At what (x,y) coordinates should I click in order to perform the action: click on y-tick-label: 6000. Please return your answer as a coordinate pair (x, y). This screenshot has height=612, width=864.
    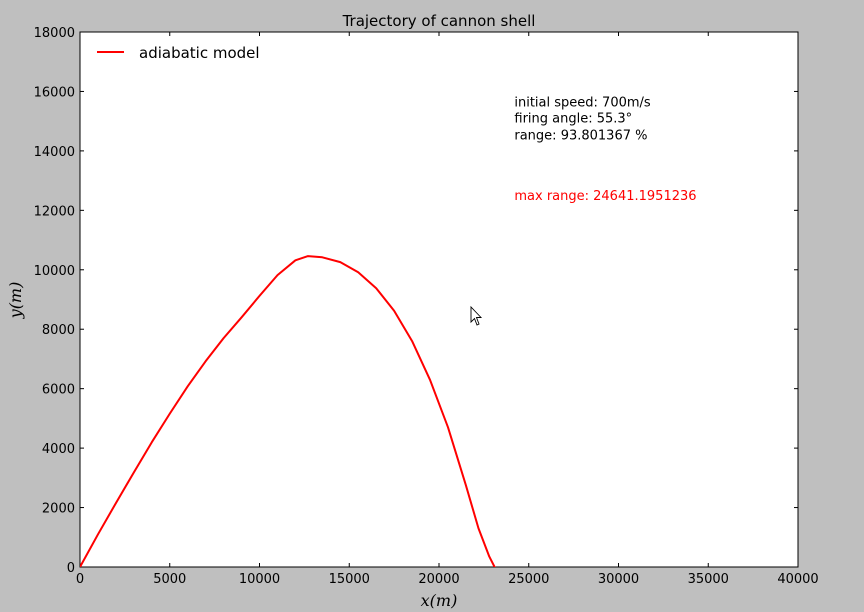
    Looking at the image, I should click on (58, 390).